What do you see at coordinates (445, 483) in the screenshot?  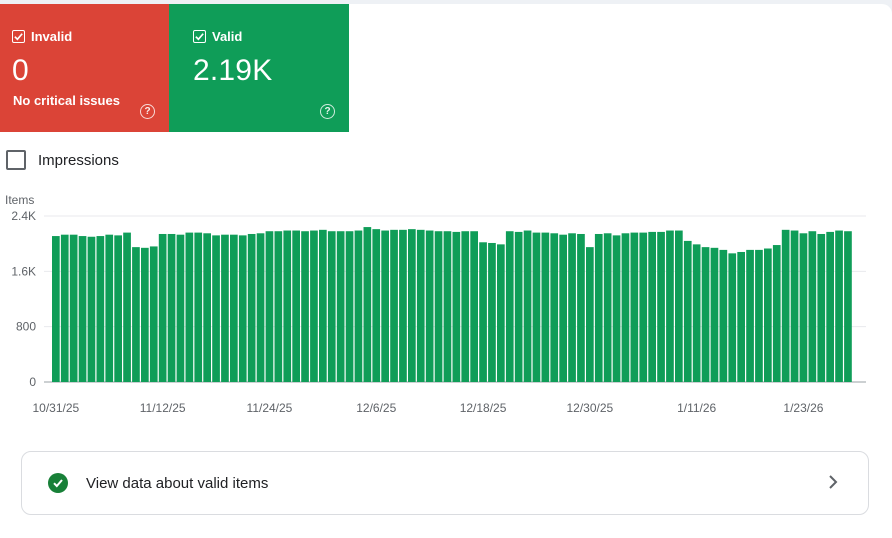 I see `view-valid-items-link: View data about valid items` at bounding box center [445, 483].